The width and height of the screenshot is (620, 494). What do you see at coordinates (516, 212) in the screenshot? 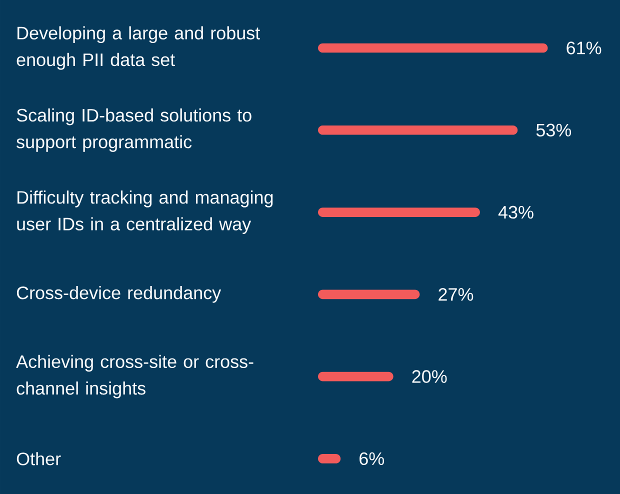
I see `data-label: 43%` at bounding box center [516, 212].